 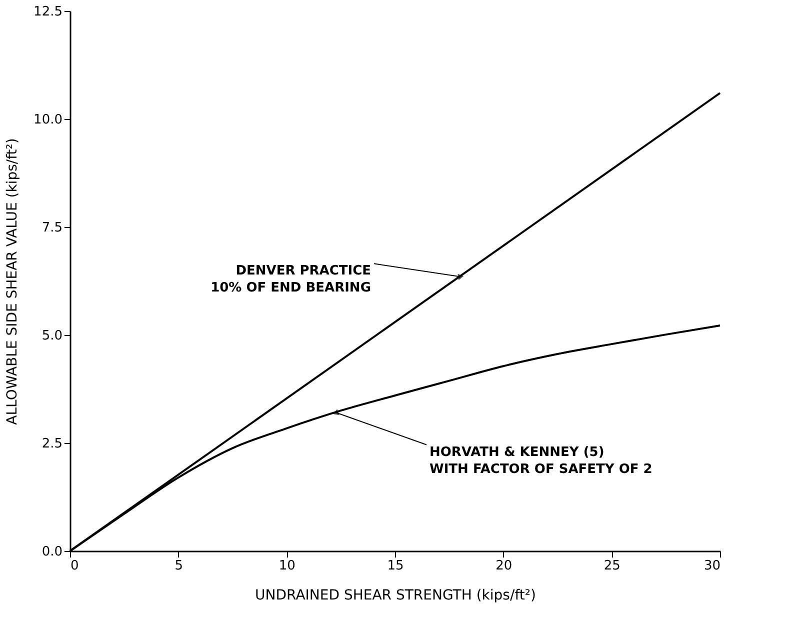 I want to click on annotation: DENVER PRACTICE 10% OF END BEARING, so click(x=290, y=280).